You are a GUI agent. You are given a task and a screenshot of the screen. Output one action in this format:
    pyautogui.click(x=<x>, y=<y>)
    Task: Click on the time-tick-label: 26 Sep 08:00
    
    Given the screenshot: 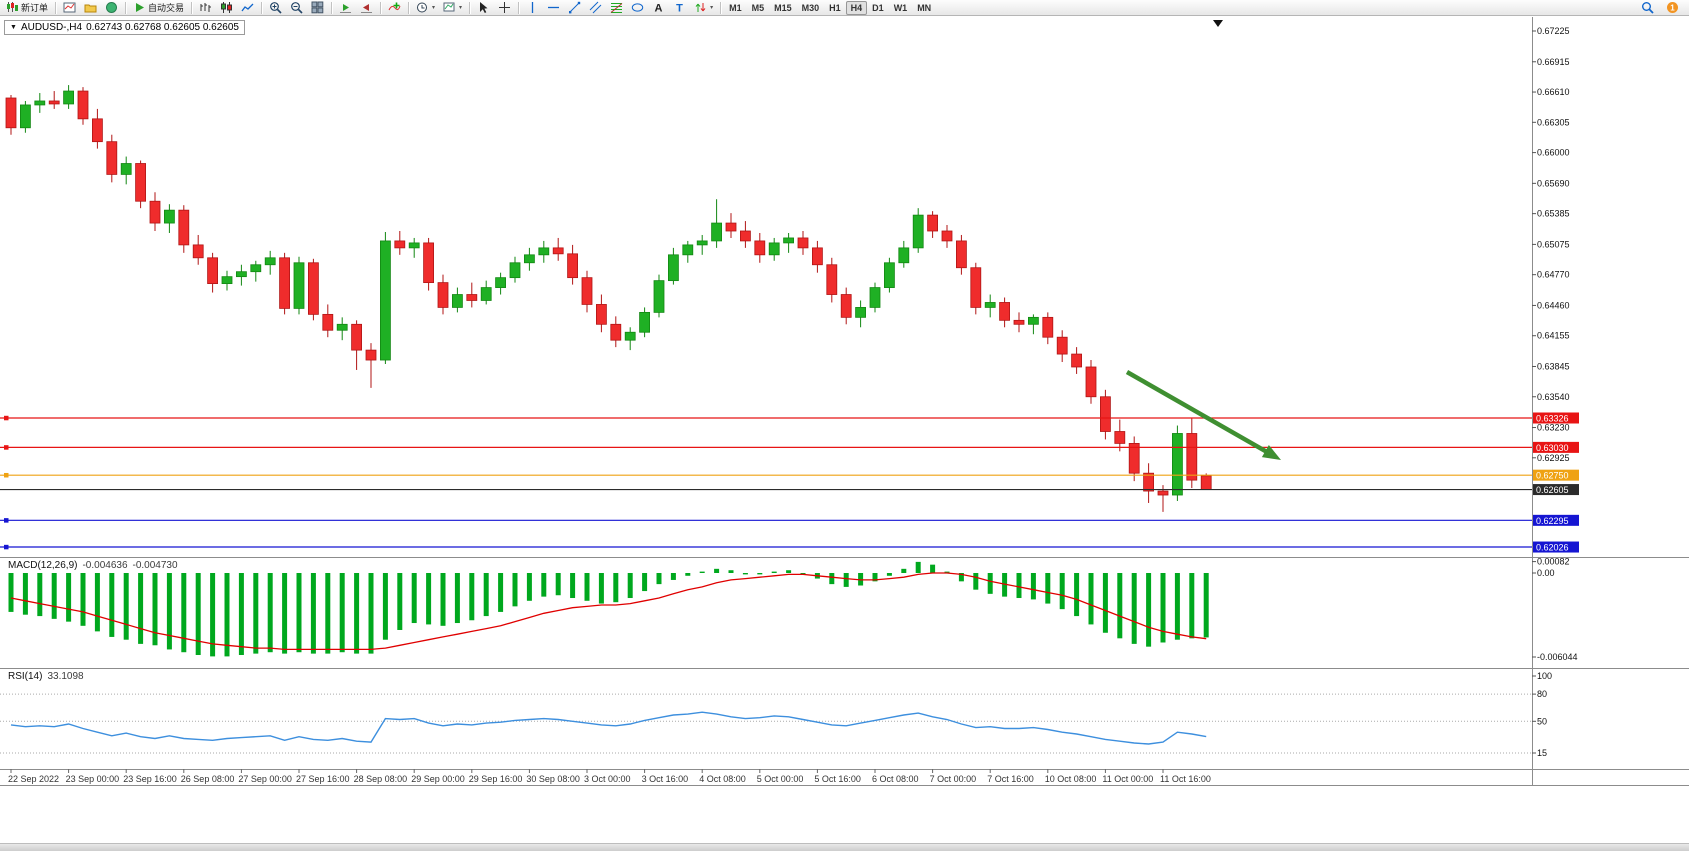 What is the action you would take?
    pyautogui.click(x=208, y=779)
    